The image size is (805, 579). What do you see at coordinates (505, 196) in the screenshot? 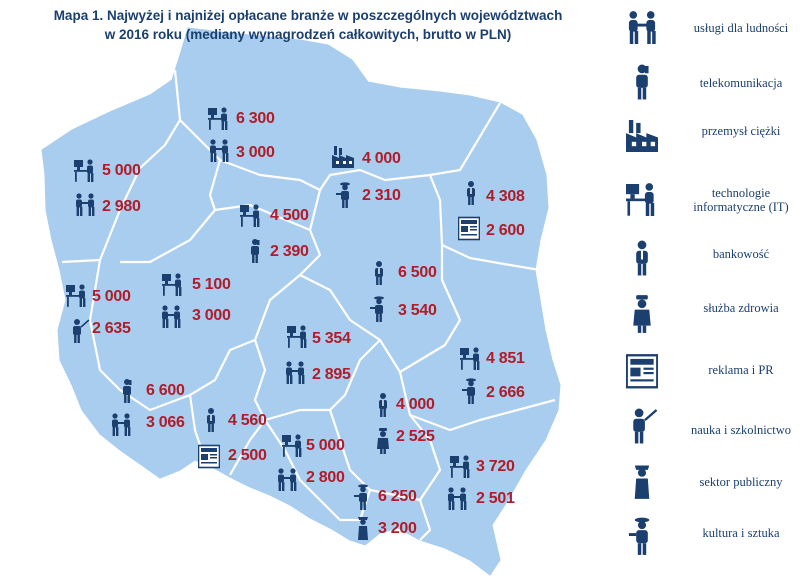
I see `high-value: 4 308` at bounding box center [505, 196].